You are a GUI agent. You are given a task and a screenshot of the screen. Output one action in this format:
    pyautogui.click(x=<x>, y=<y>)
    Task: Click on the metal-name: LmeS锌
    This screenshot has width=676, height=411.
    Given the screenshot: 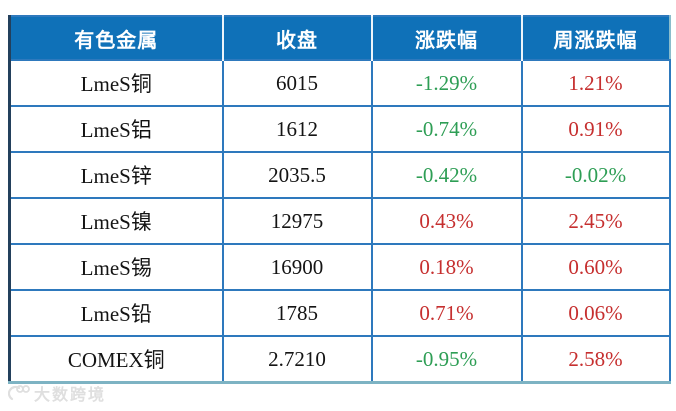 What is the action you would take?
    pyautogui.click(x=116, y=175)
    